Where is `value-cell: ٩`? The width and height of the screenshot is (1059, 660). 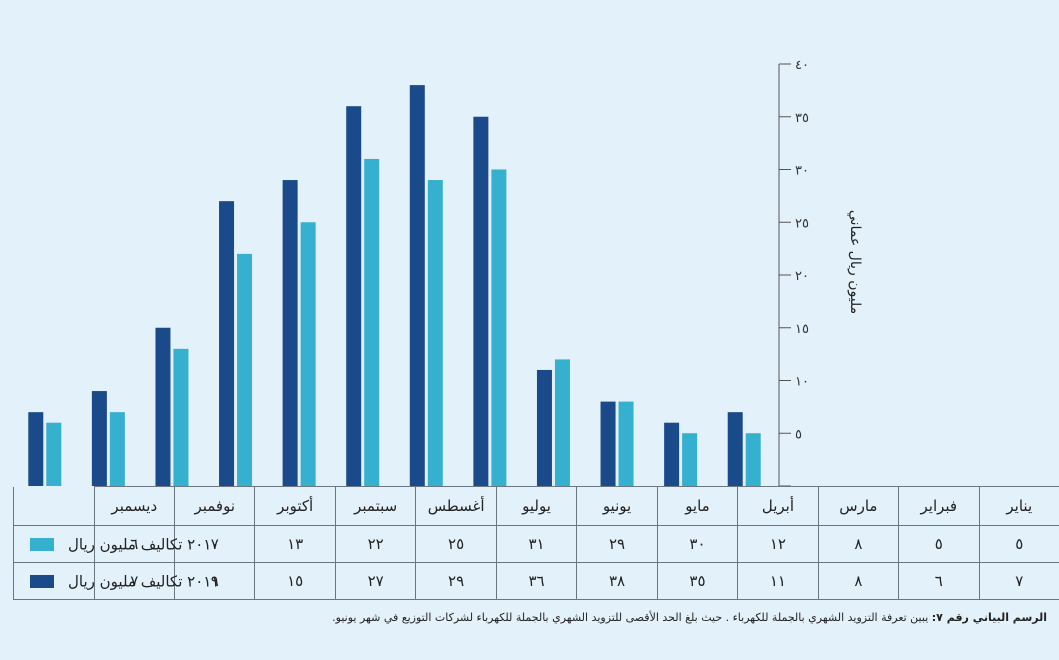 value-cell: ٩ is located at coordinates (215, 581).